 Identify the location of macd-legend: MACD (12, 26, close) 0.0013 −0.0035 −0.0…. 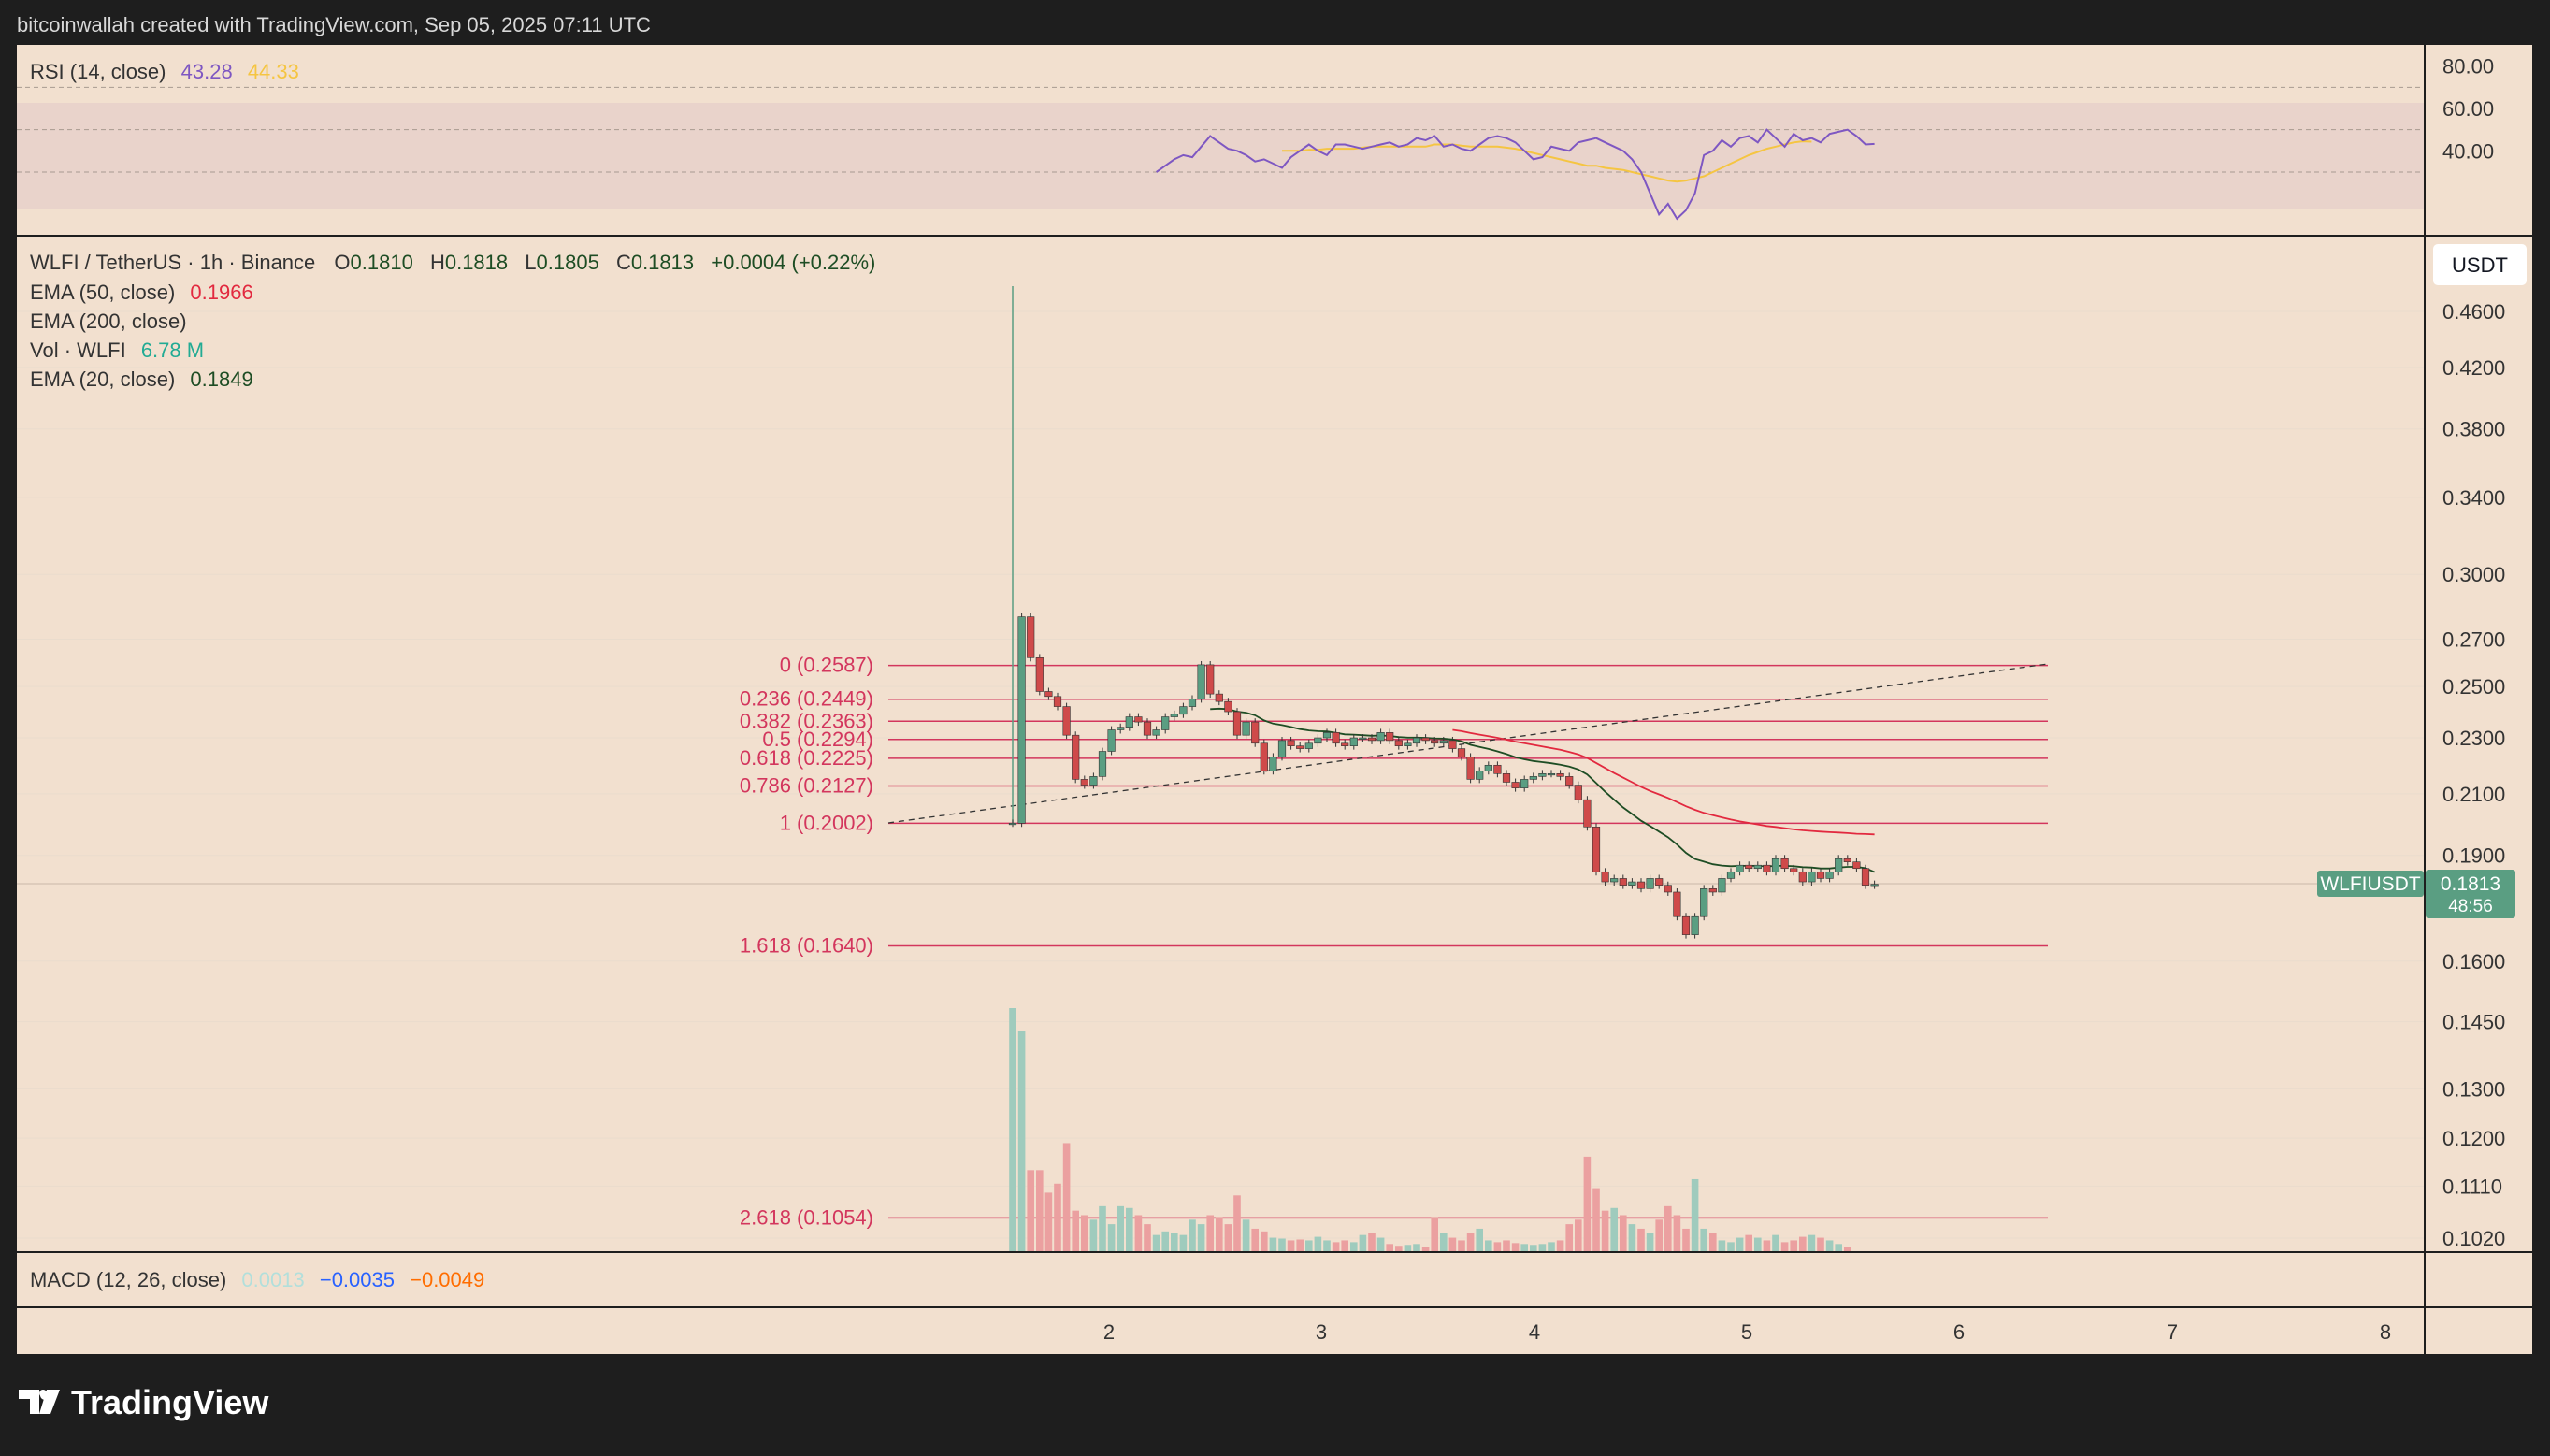
(257, 1279).